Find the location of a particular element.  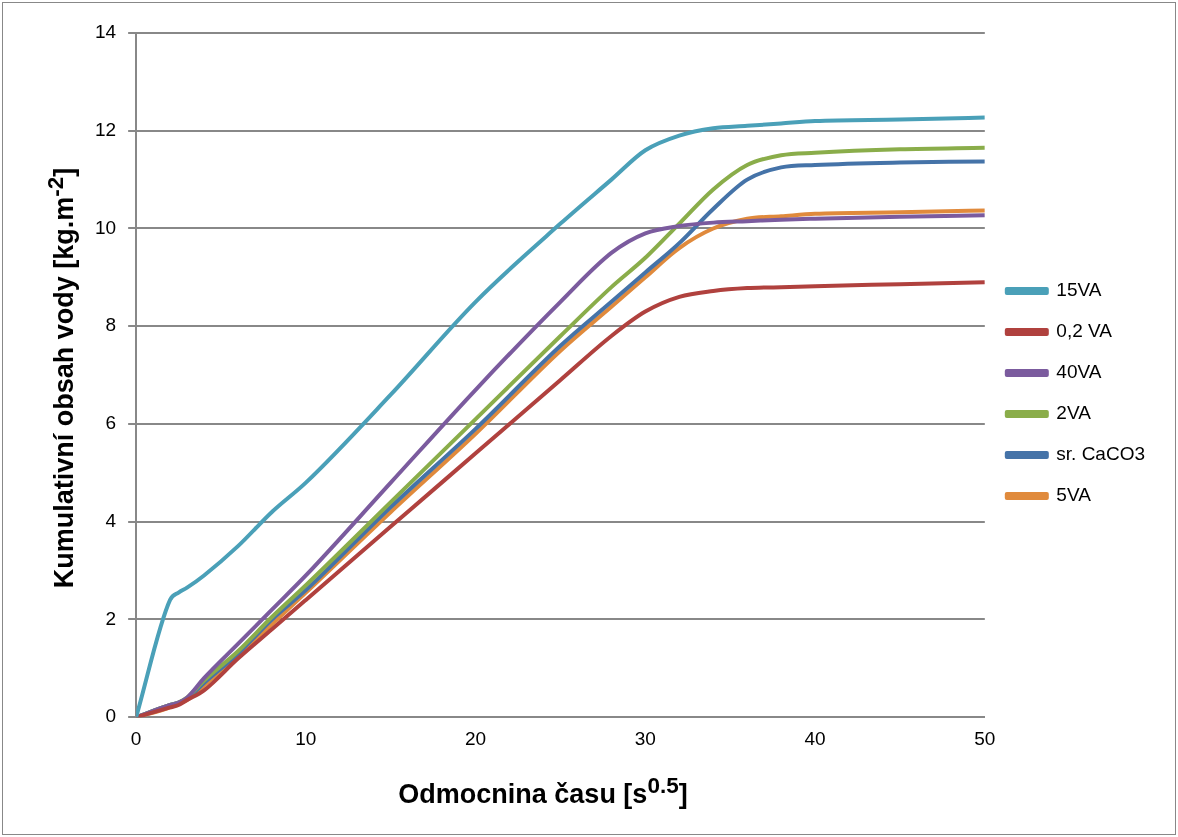

y-tick-label: 8 is located at coordinates (111, 325).